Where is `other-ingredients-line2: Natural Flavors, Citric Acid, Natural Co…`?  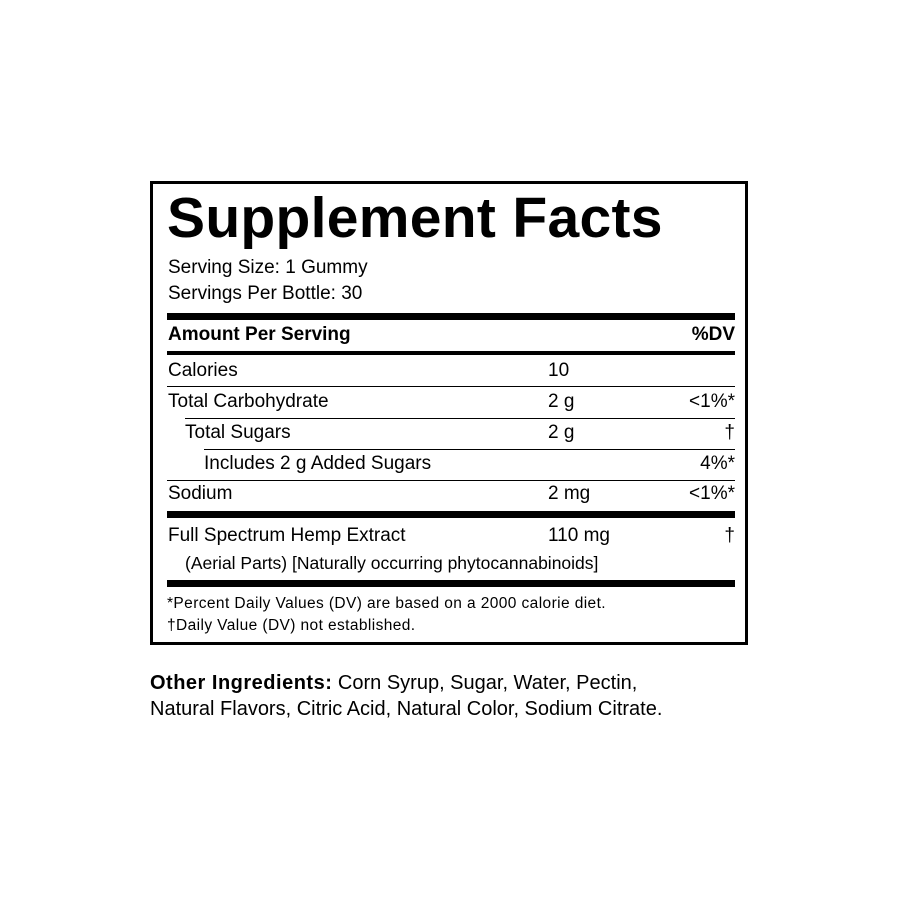 other-ingredients-line2: Natural Flavors, Citric Acid, Natural Co… is located at coordinates (406, 709).